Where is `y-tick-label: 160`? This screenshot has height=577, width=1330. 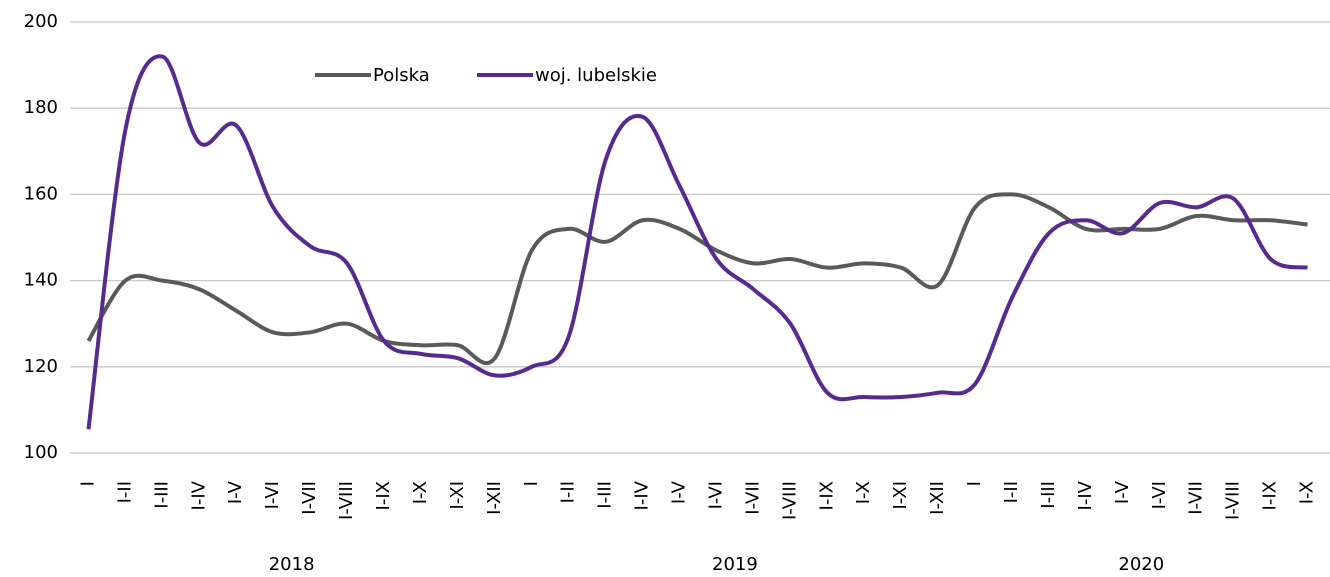 y-tick-label: 160 is located at coordinates (41, 193).